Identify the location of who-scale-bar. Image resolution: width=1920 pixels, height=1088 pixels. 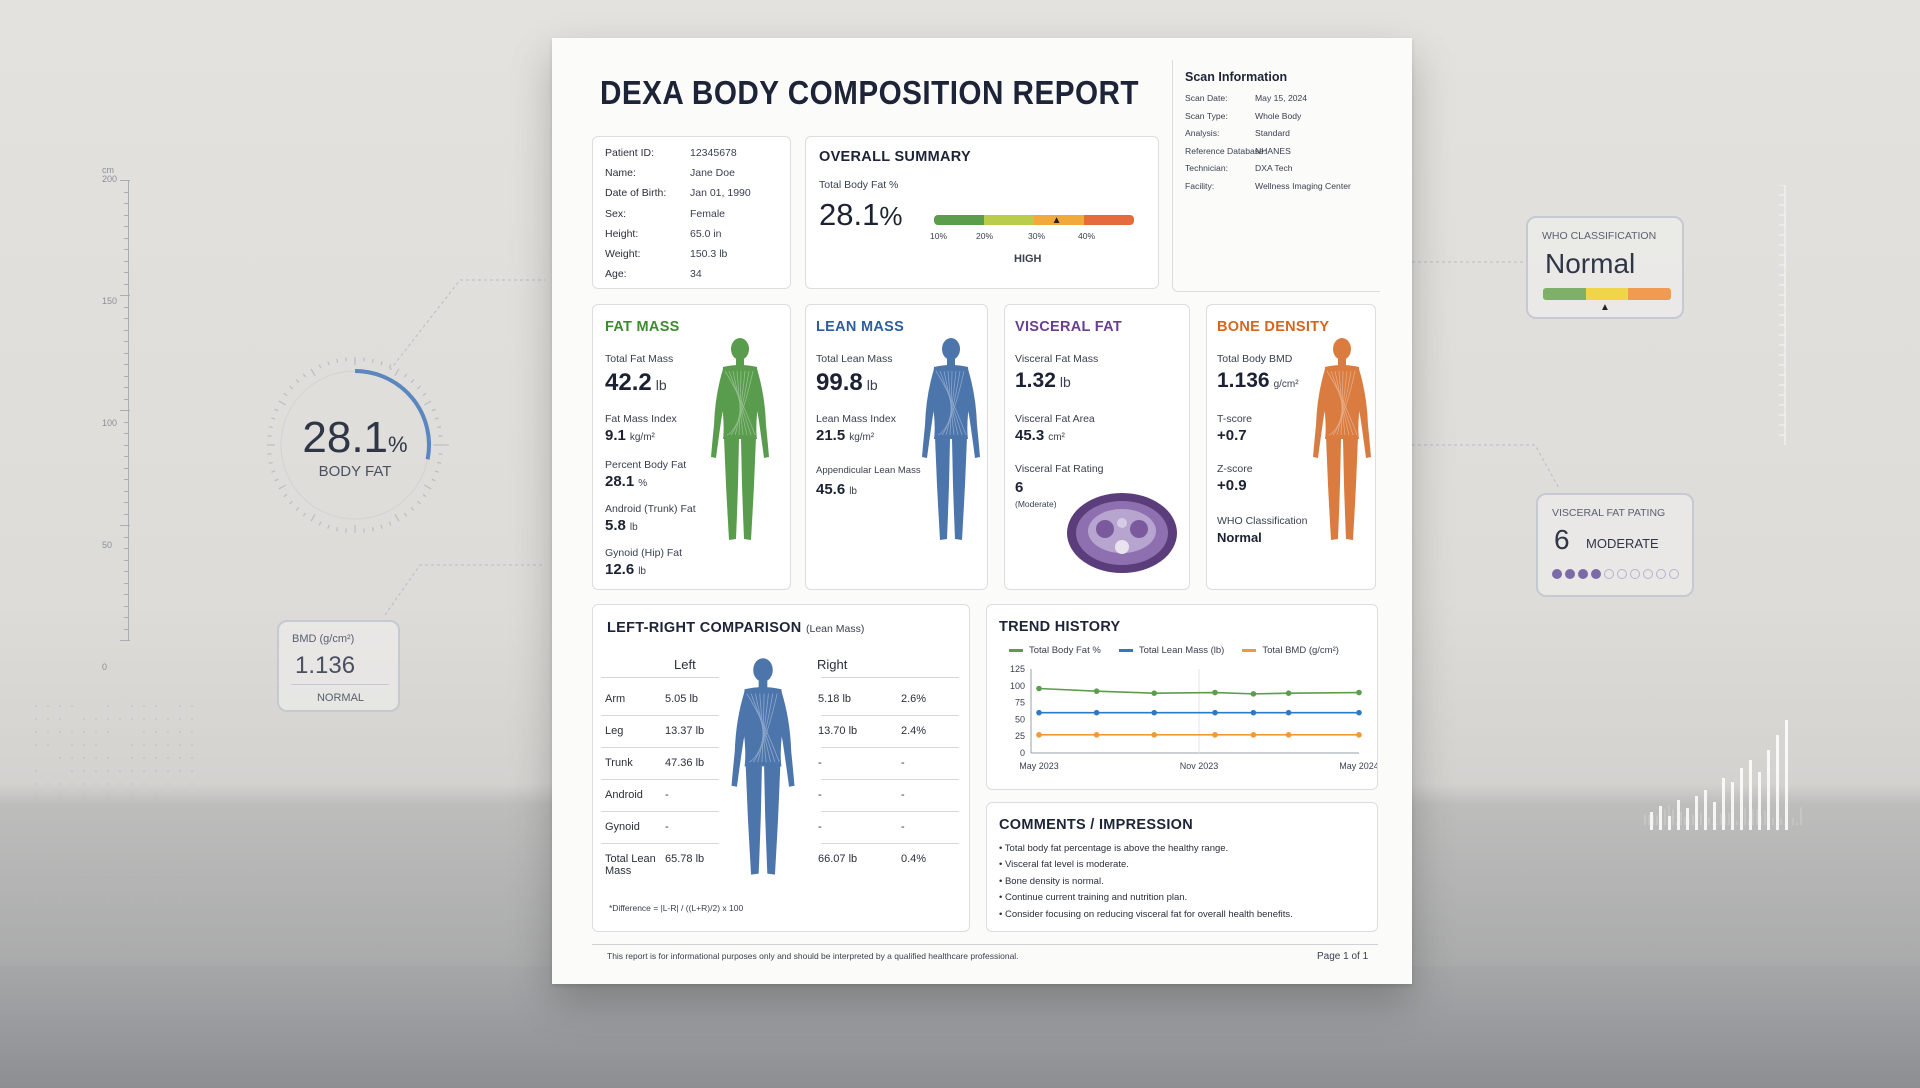
(1607, 294).